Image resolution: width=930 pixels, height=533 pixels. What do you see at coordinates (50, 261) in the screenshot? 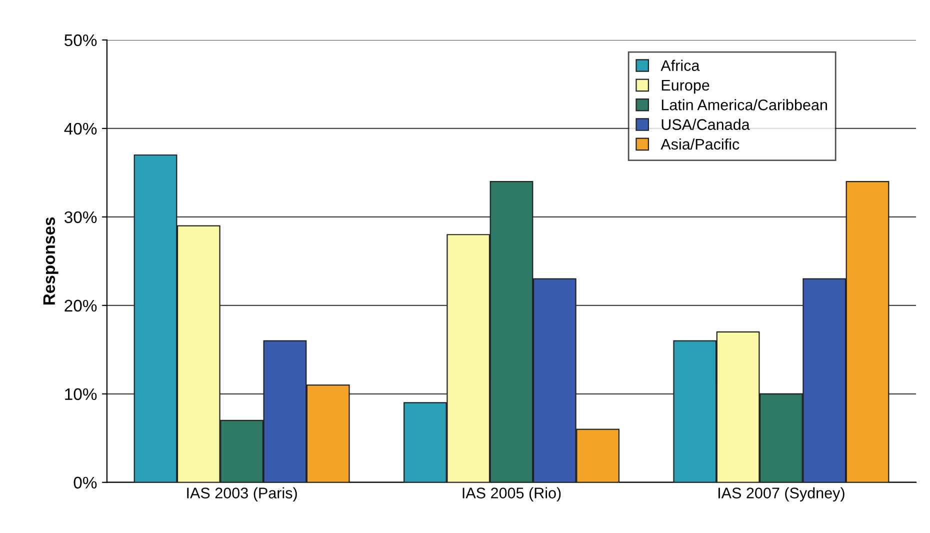
I see `y-axis-title: Responses` at bounding box center [50, 261].